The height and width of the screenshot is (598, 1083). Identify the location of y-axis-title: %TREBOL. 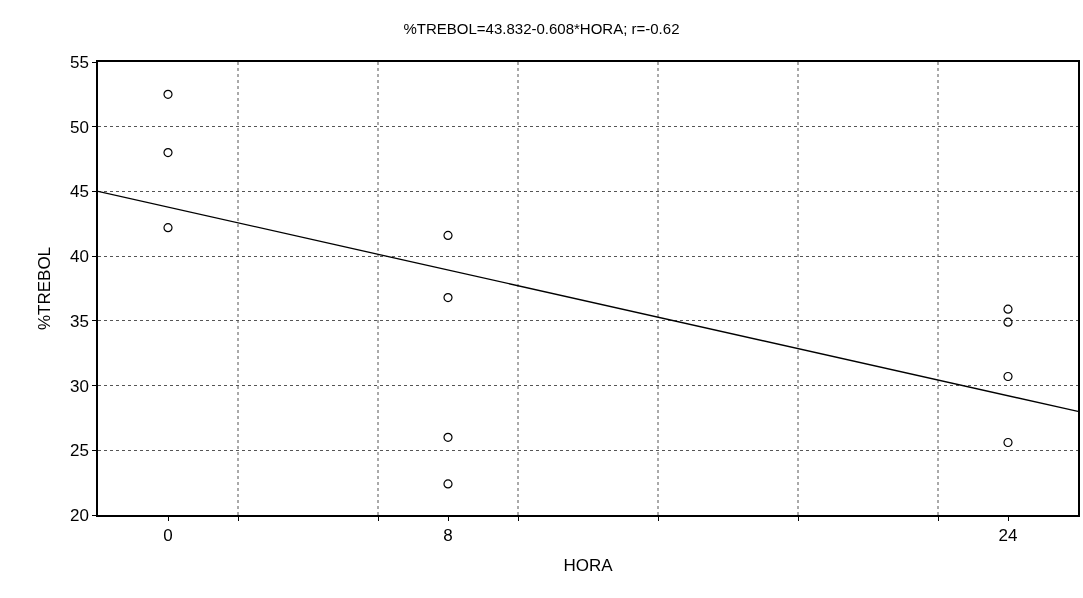
(44, 288).